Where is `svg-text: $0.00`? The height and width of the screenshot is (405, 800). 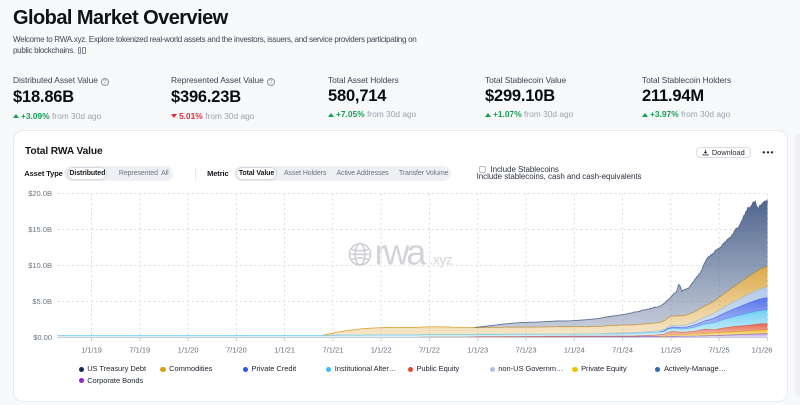 svg-text: $0.00 is located at coordinates (42, 337).